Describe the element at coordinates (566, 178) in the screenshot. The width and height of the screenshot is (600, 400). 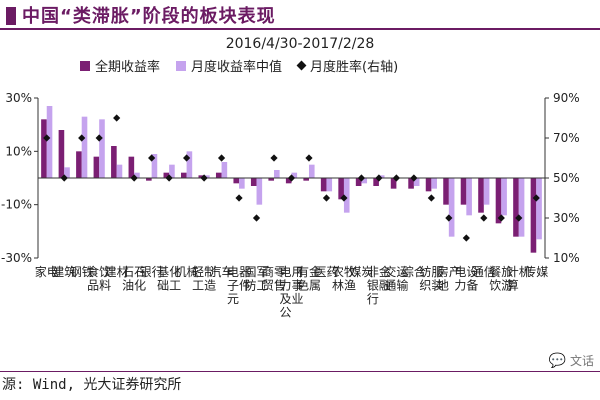
I see `right-tick-label: 50%` at that location.